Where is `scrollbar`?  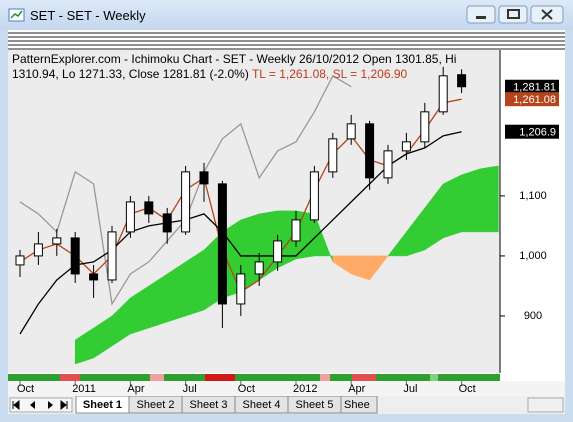 scrollbar is located at coordinates (545, 405).